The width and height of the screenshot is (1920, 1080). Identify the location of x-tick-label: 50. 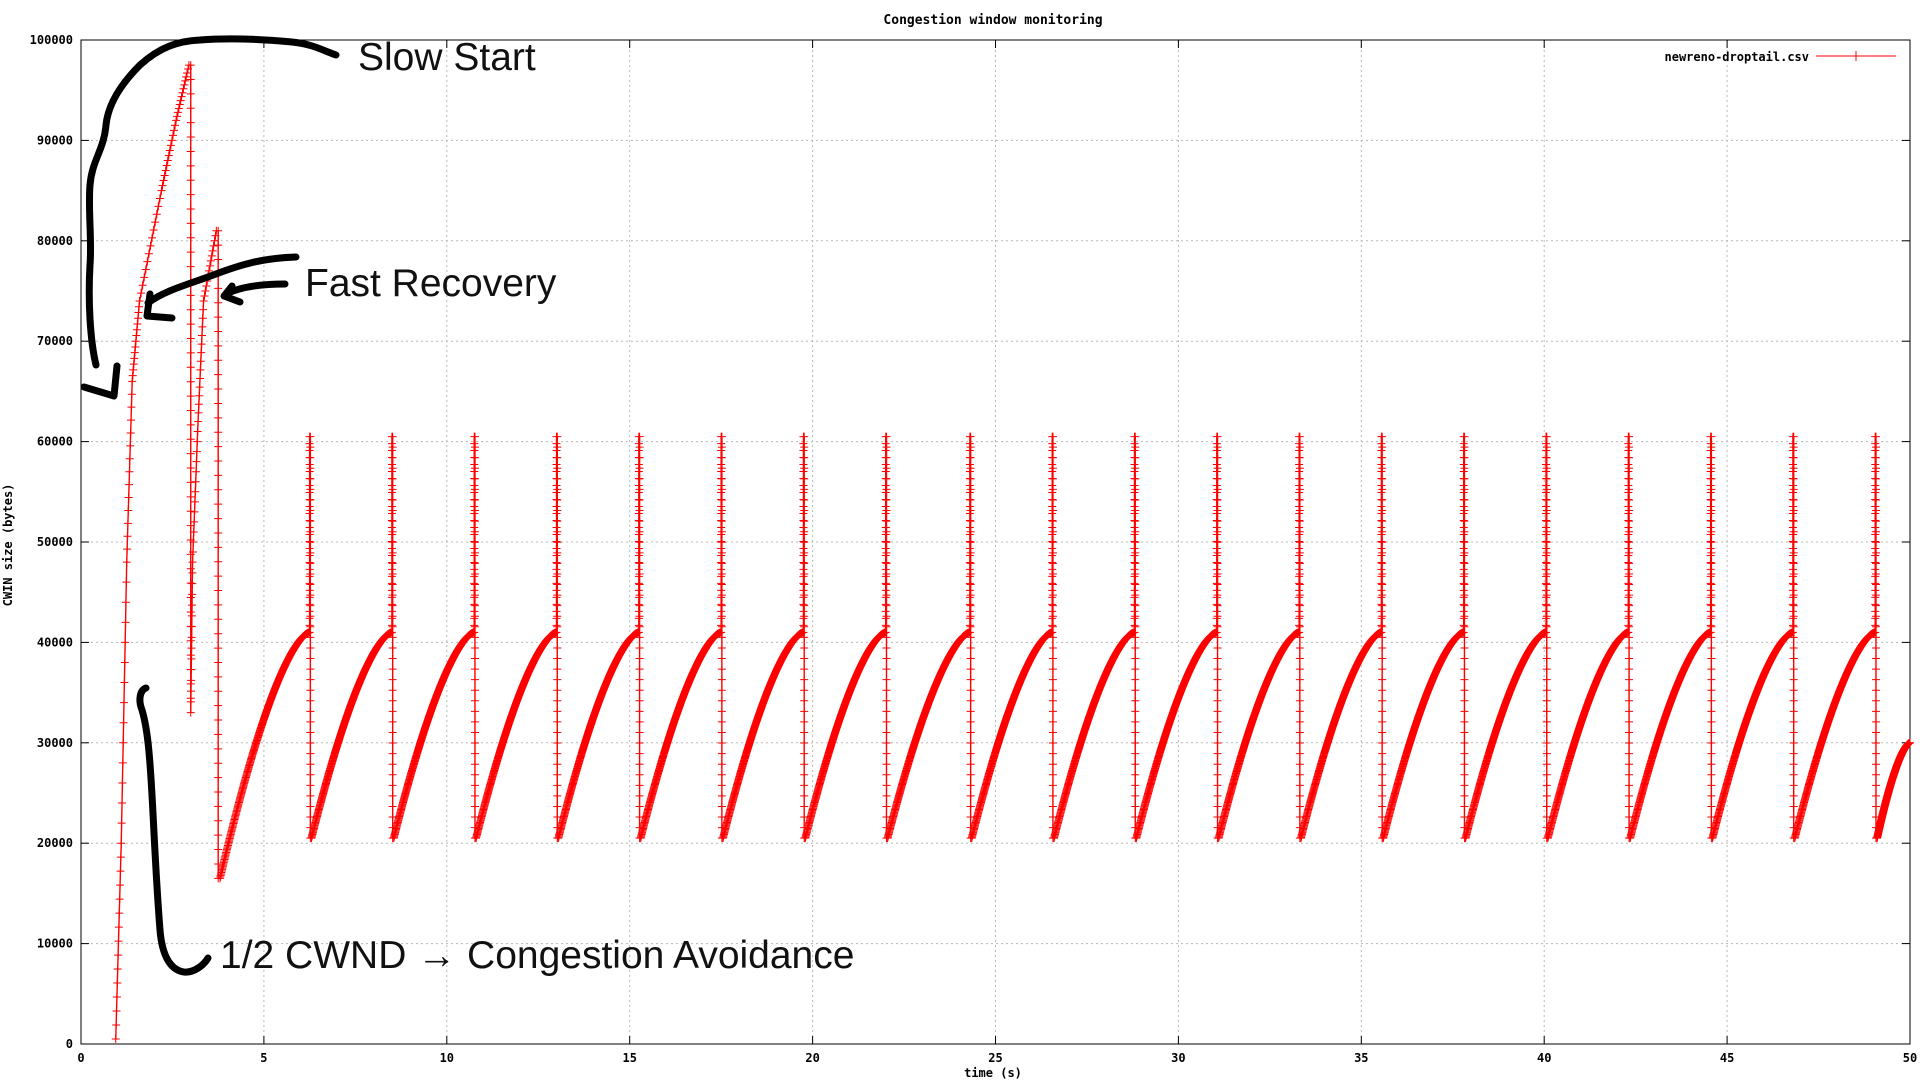
(1910, 1058).